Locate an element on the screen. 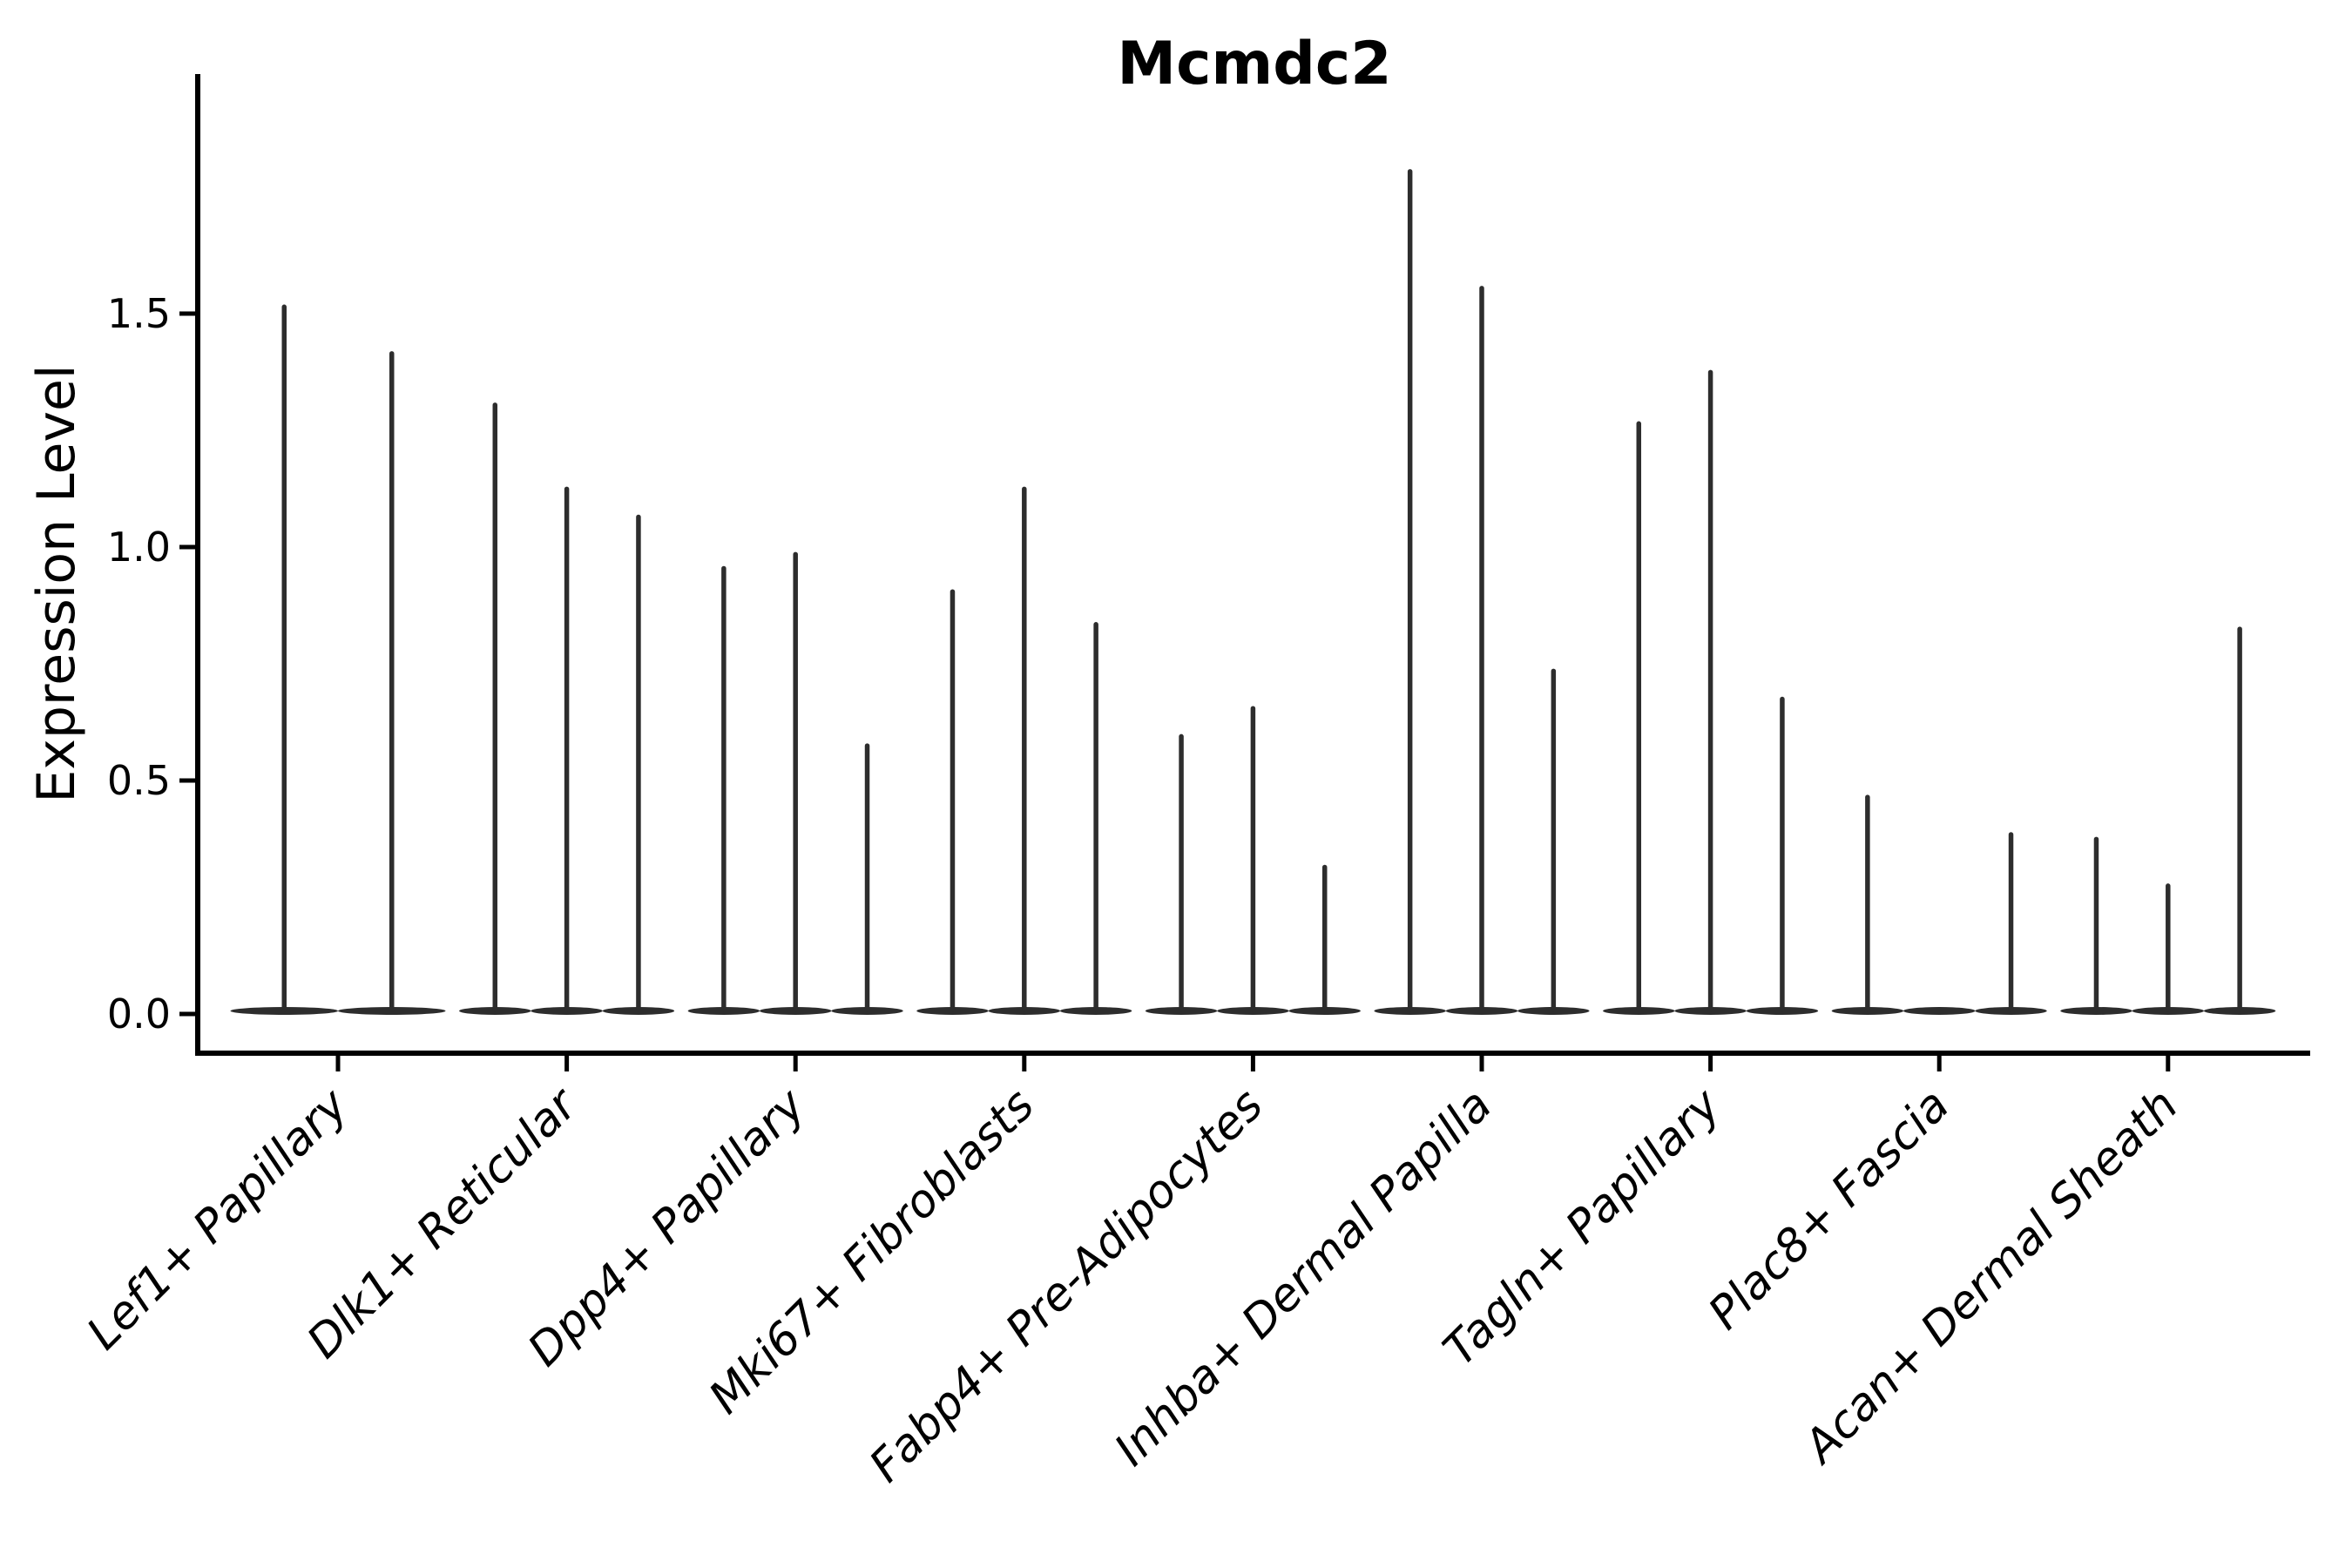  x-tick-label: Inhba+ Dermal Papilla is located at coordinates (1303, 1278).